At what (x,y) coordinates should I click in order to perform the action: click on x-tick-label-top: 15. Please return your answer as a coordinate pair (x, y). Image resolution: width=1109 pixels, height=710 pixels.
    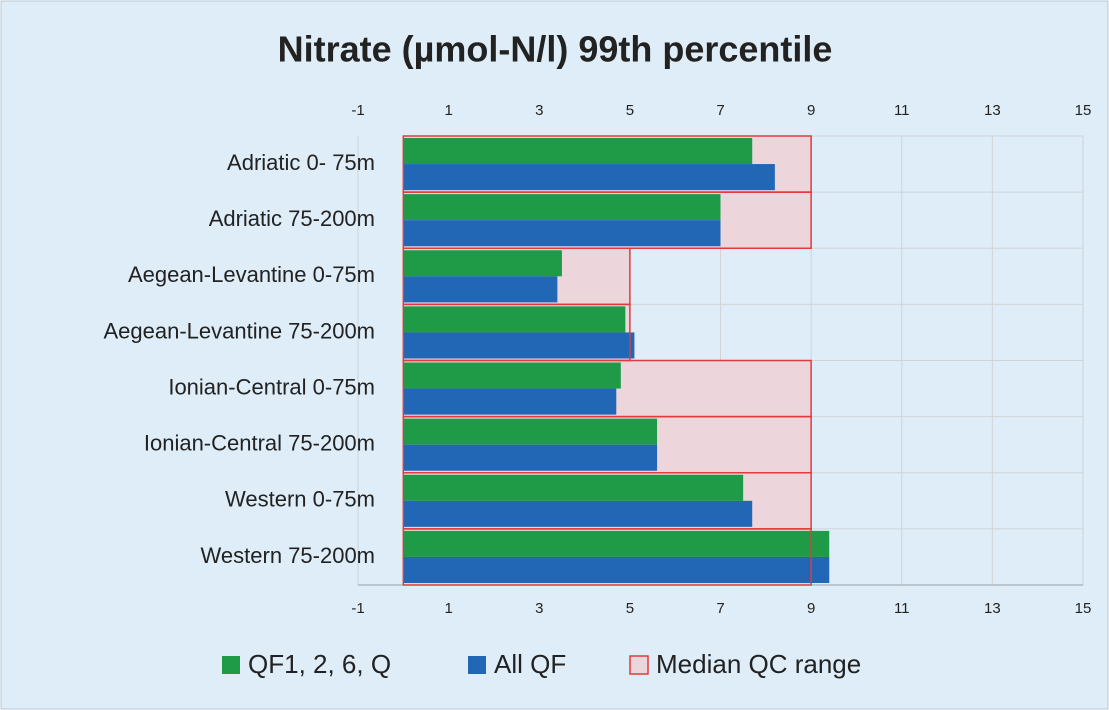
    Looking at the image, I should click on (1083, 110).